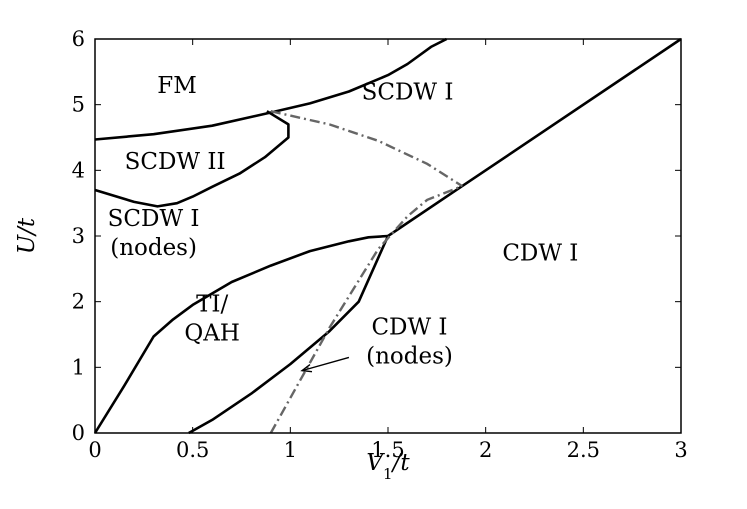  I want to click on x-tick-label: 2, so click(485, 450).